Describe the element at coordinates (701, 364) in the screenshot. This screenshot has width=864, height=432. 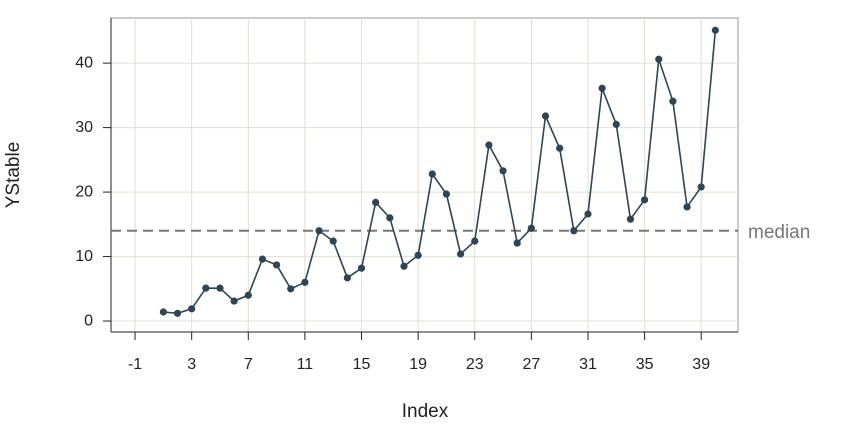
I see `x-tick-label: 39` at that location.